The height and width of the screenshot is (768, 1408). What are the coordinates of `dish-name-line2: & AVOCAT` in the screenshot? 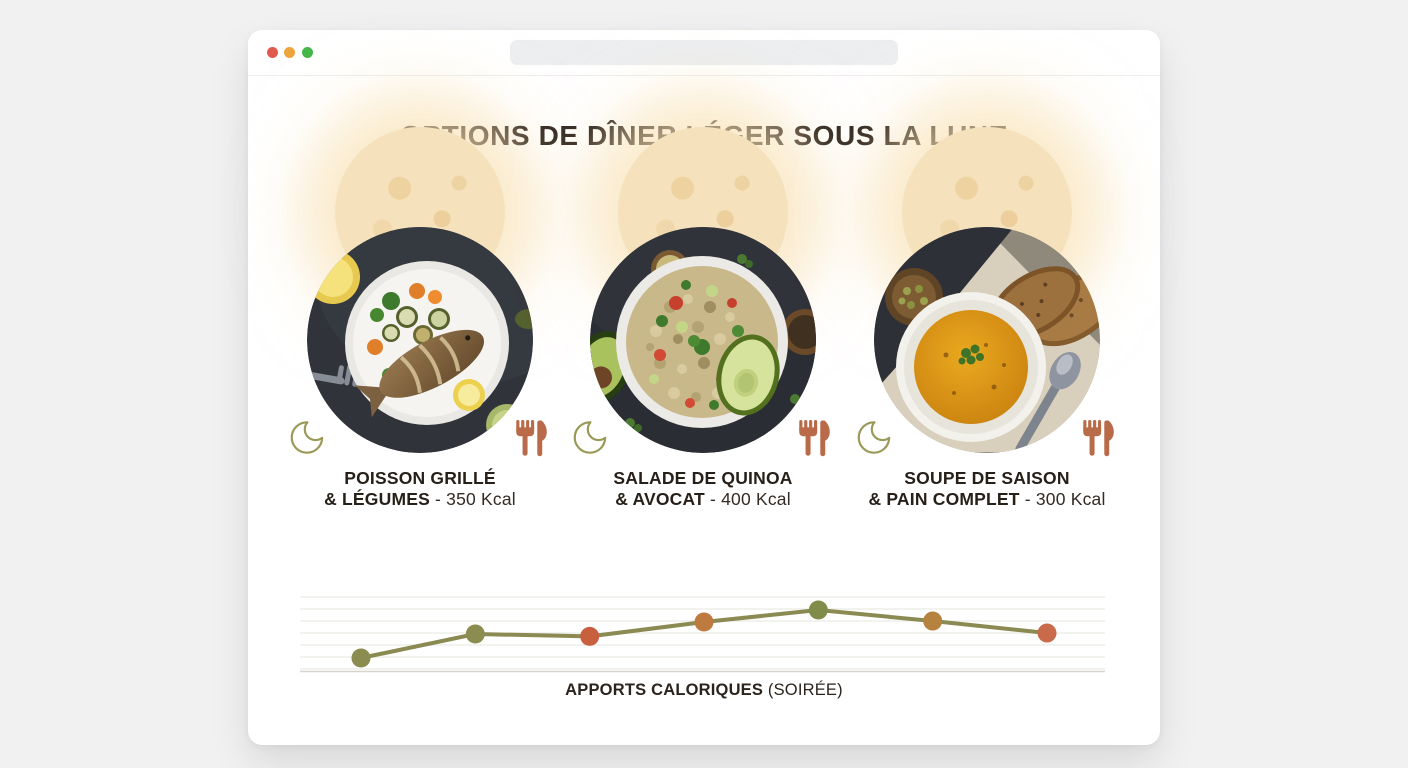 It's located at (660, 498).